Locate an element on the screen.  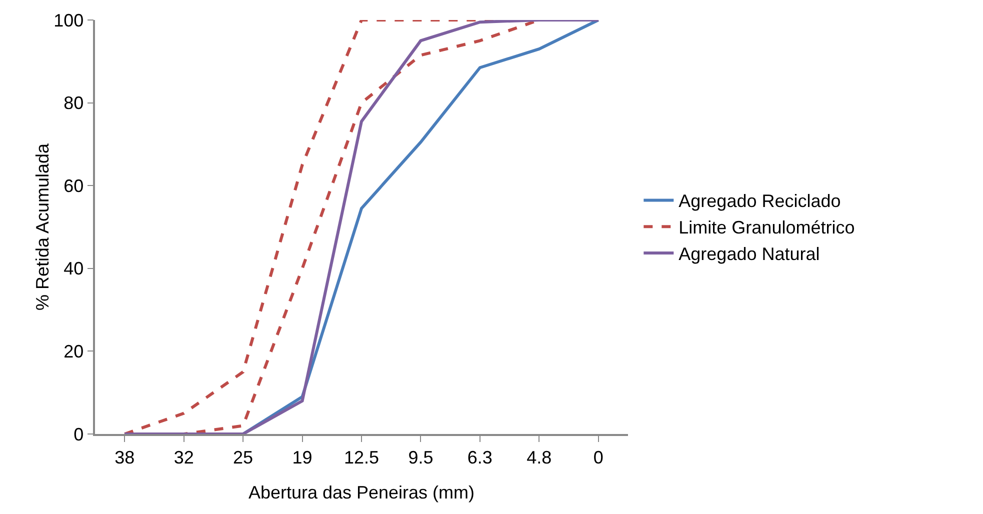
x-tick-label: 12.5 is located at coordinates (362, 457).